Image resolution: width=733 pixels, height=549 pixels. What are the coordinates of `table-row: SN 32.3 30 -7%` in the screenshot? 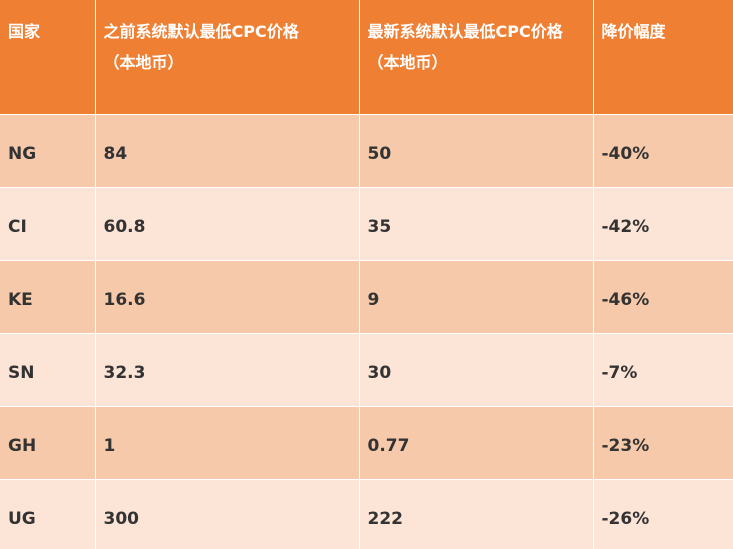 It's located at (366, 370).